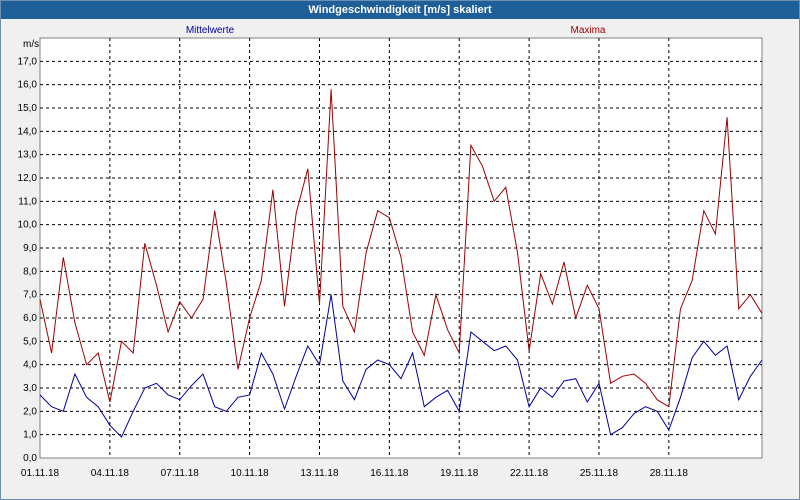  I want to click on y-tick-label: 4,0, so click(30, 365).